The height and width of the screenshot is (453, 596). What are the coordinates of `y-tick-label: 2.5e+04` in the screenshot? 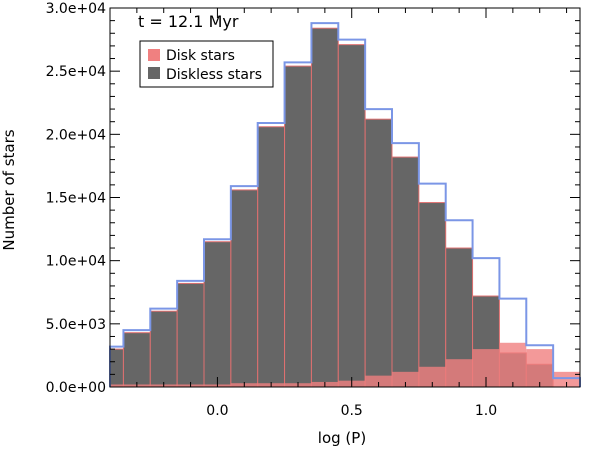 It's located at (76, 72).